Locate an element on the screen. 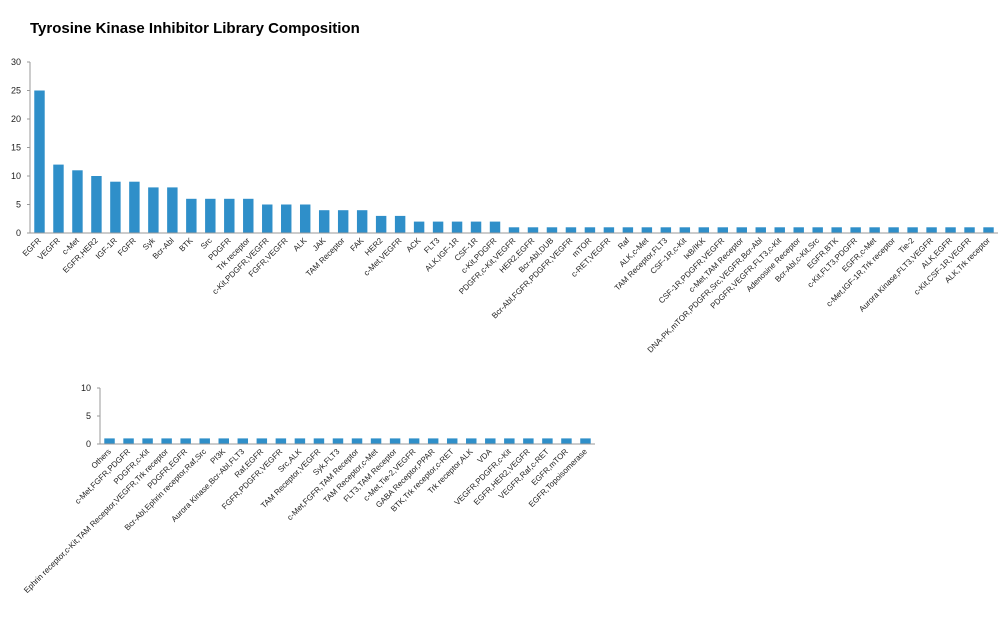 This screenshot has width=1000, height=633. x-category-label: ACK is located at coordinates (414, 245).